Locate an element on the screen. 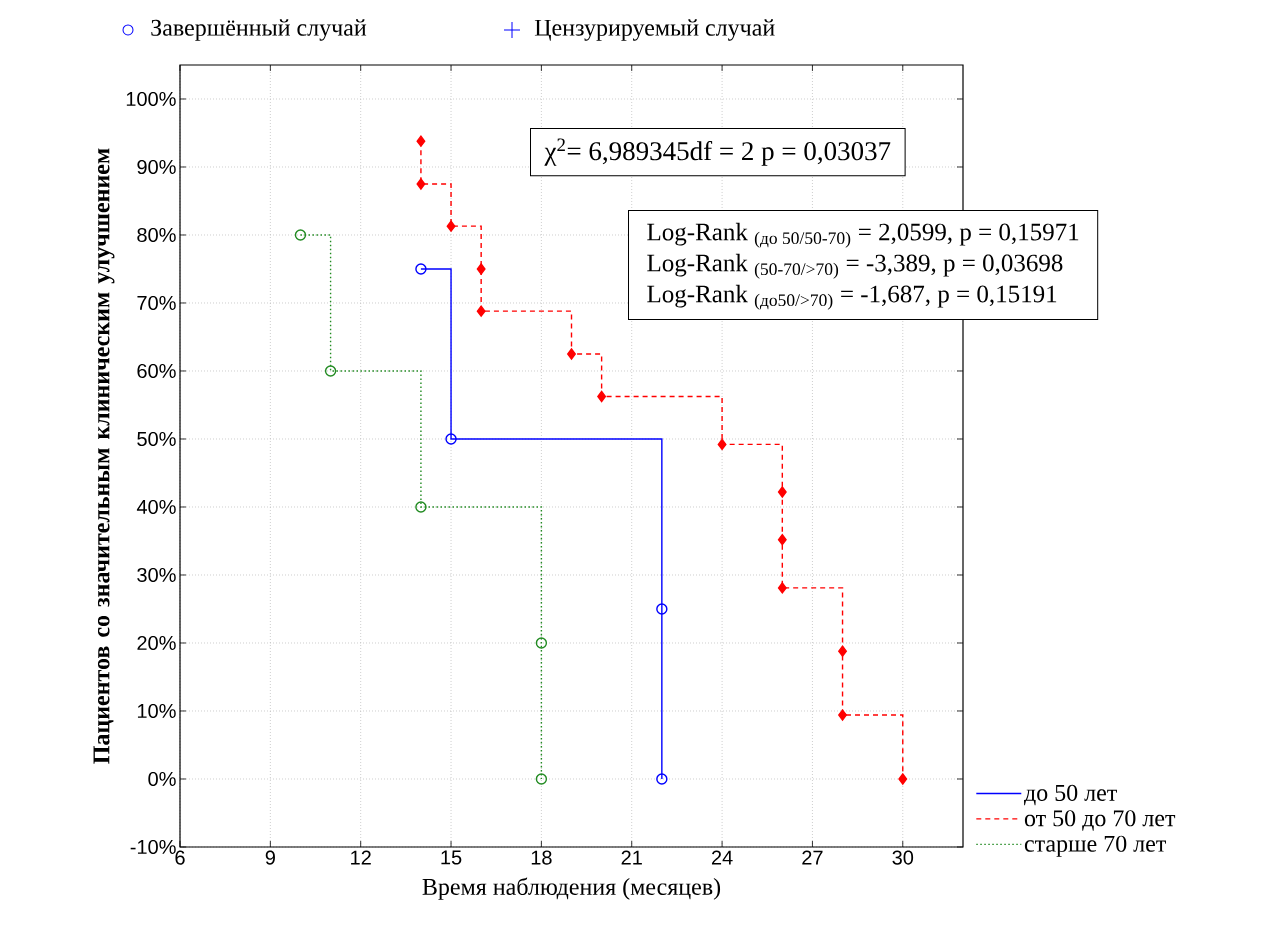 This screenshot has height=941, width=1262. x-tick-label: 9 is located at coordinates (270, 857).